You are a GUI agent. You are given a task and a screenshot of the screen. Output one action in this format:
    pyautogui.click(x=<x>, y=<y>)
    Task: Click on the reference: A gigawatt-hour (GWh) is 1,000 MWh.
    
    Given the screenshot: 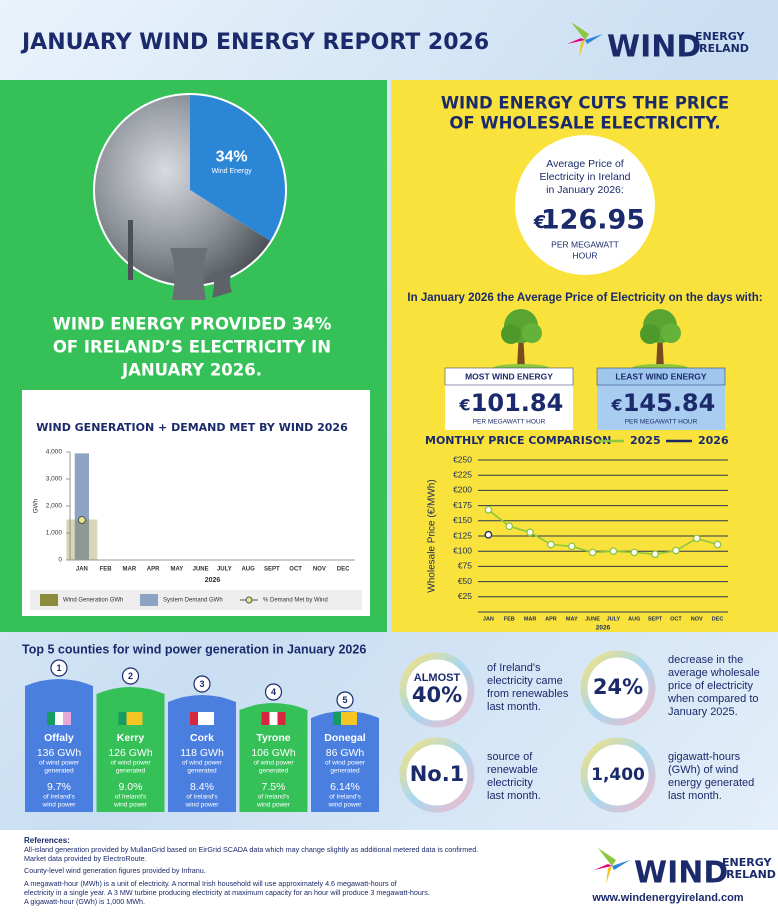 What is the action you would take?
    pyautogui.click(x=84, y=901)
    